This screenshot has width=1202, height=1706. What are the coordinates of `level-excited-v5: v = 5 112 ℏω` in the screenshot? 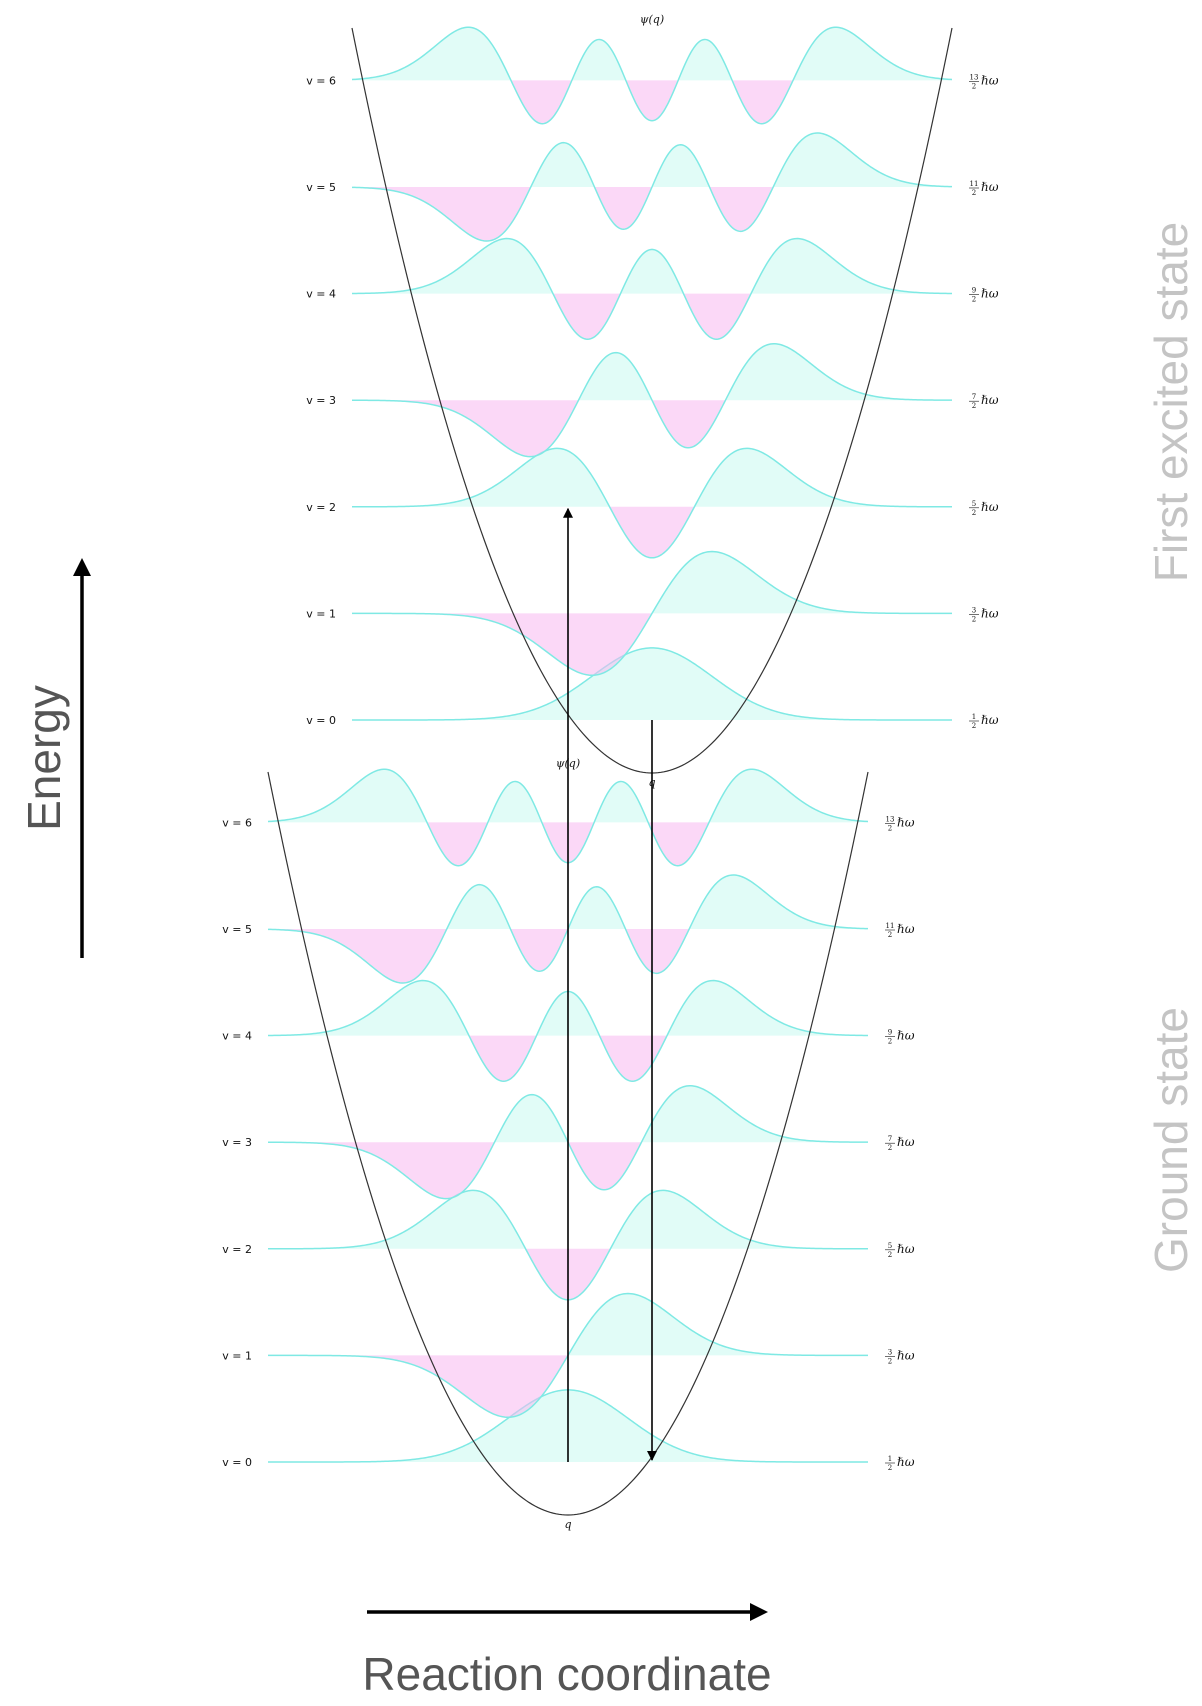 It's located at (652, 187).